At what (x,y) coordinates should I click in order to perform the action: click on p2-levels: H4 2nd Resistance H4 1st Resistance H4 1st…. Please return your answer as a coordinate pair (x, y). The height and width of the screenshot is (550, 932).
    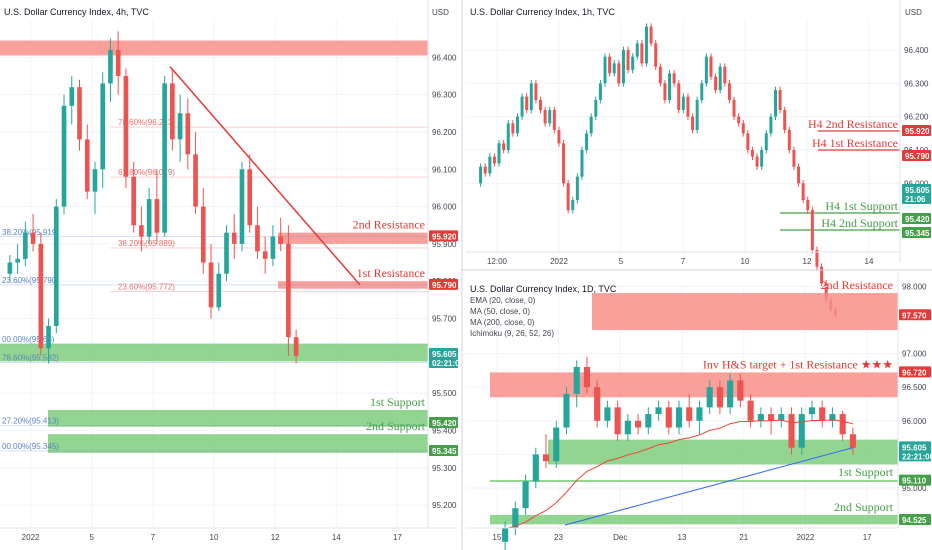
    Looking at the image, I should click on (840, 174).